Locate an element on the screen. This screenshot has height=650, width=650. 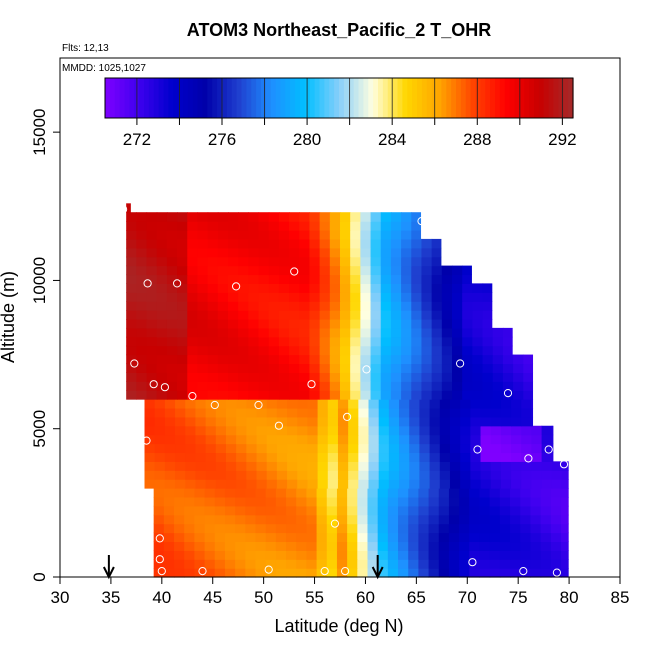
x-axis: 30 35 40 45 50 55 60 65 70 75 80 85 is located at coordinates (340, 591).